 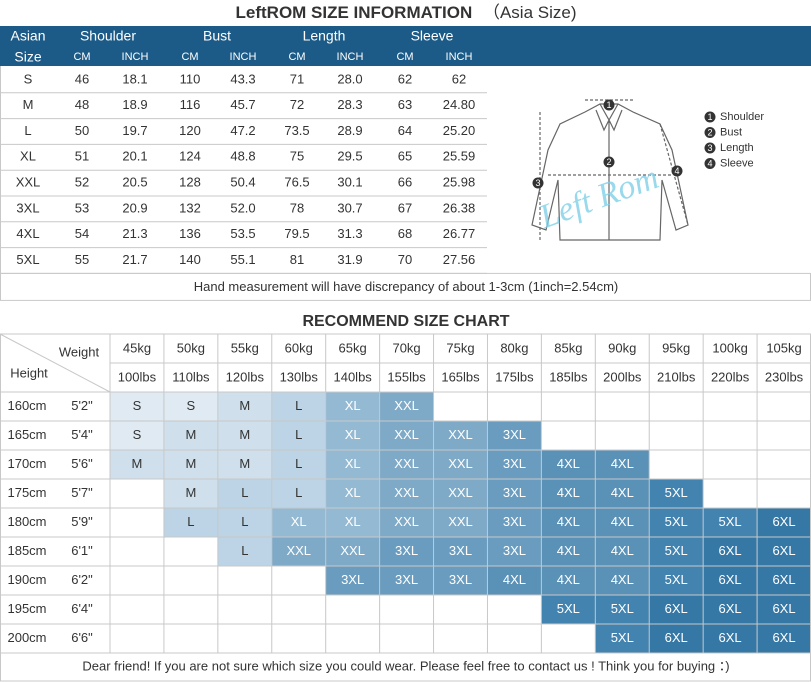 I want to click on height-cm: 195cm, so click(x=26, y=608).